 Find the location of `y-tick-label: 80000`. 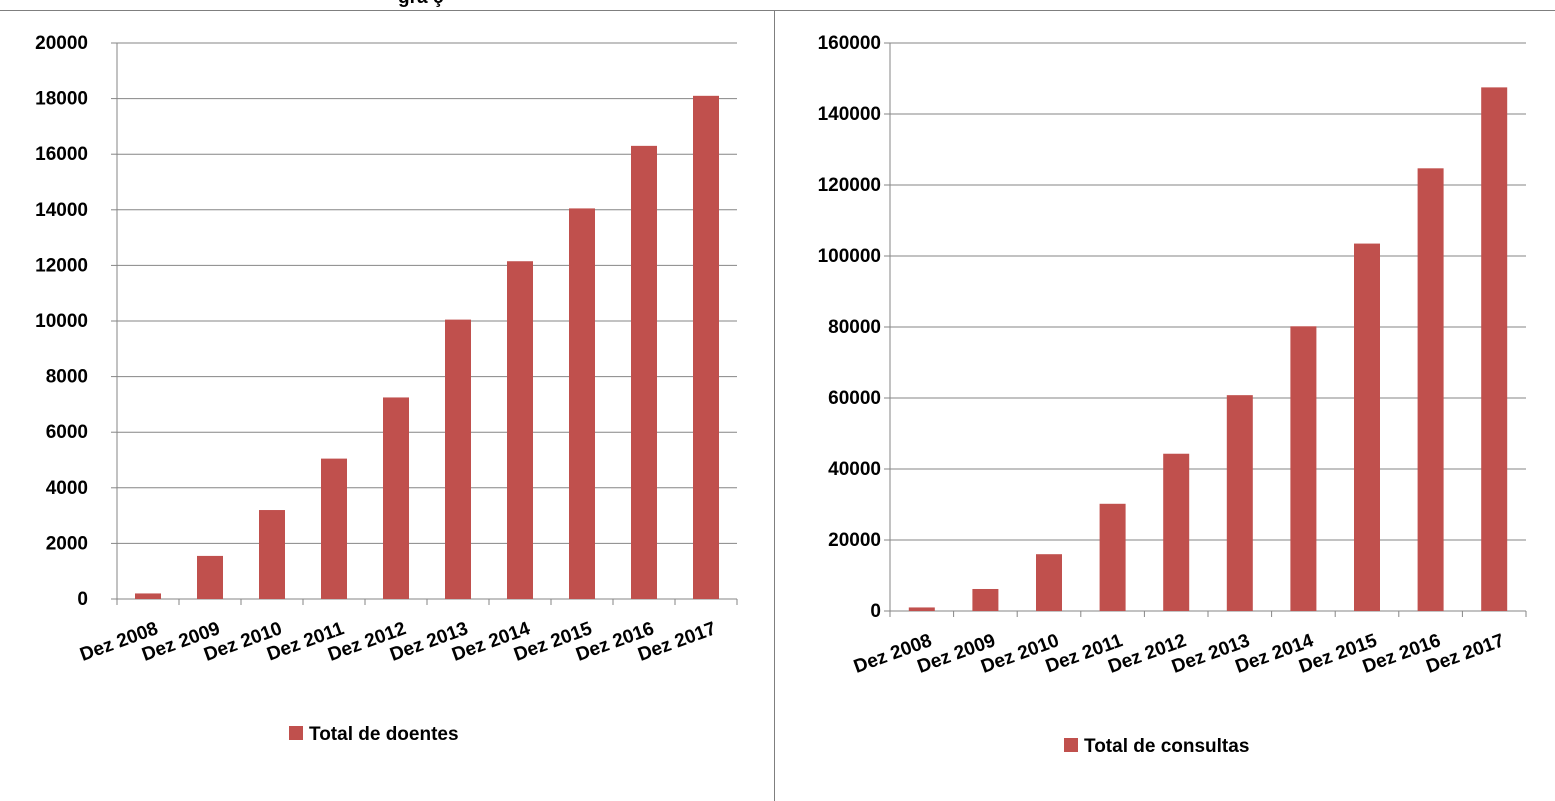

y-tick-label: 80000 is located at coordinates (854, 327).